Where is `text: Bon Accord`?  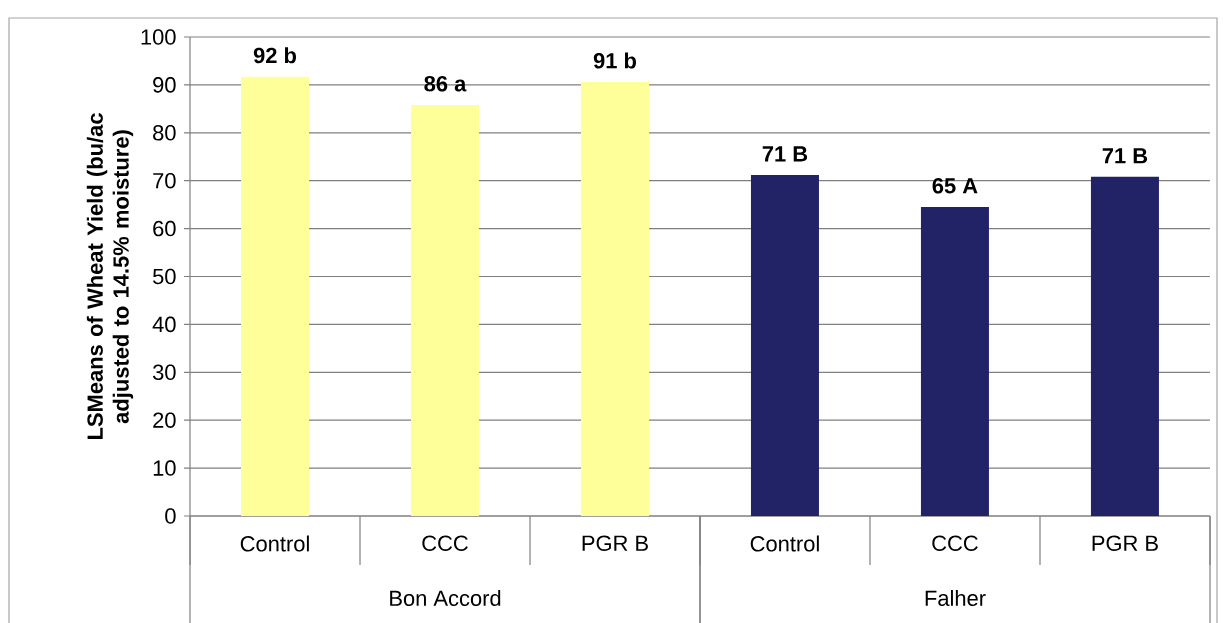
text: Bon Accord is located at coordinates (445, 598).